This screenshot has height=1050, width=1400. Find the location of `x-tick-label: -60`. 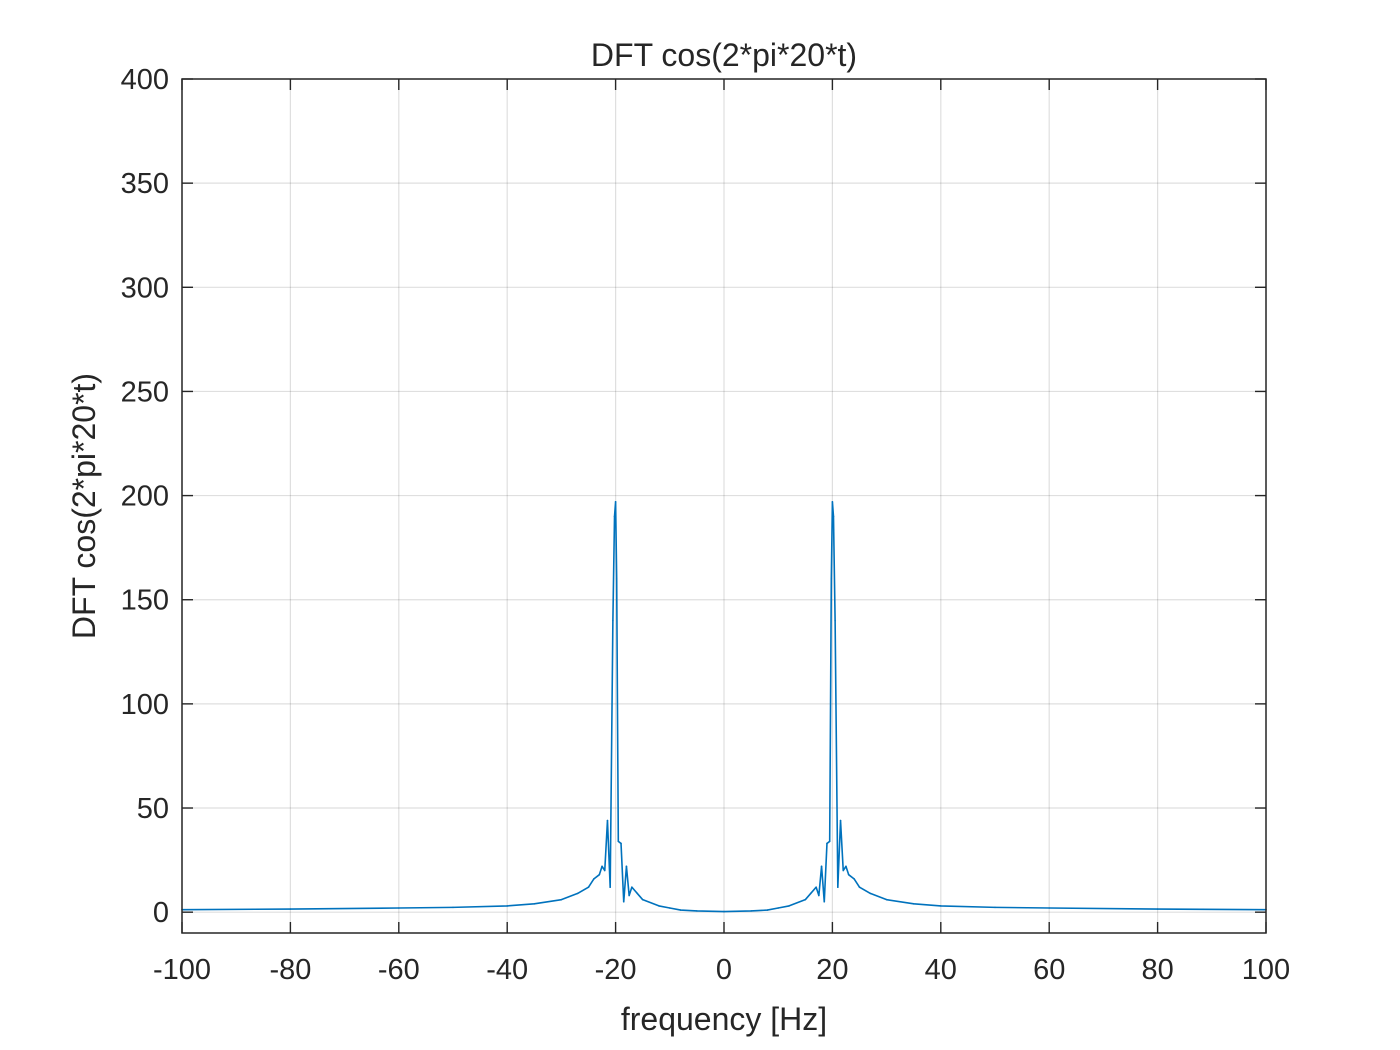

x-tick-label: -60 is located at coordinates (399, 970).